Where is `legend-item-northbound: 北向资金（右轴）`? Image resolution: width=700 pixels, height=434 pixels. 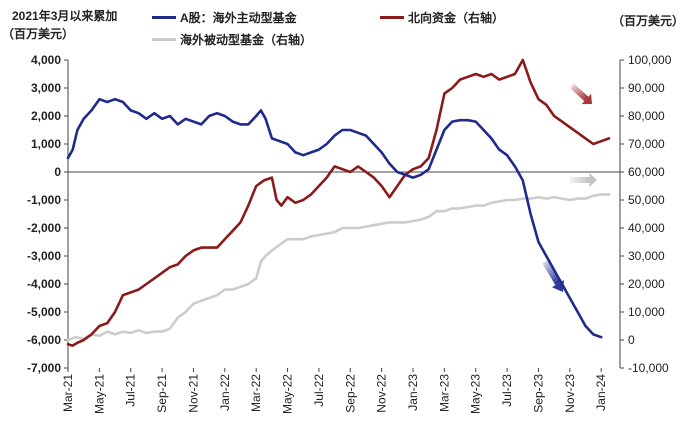
legend-item-northbound: 北向资金（右轴） is located at coordinates (442, 17).